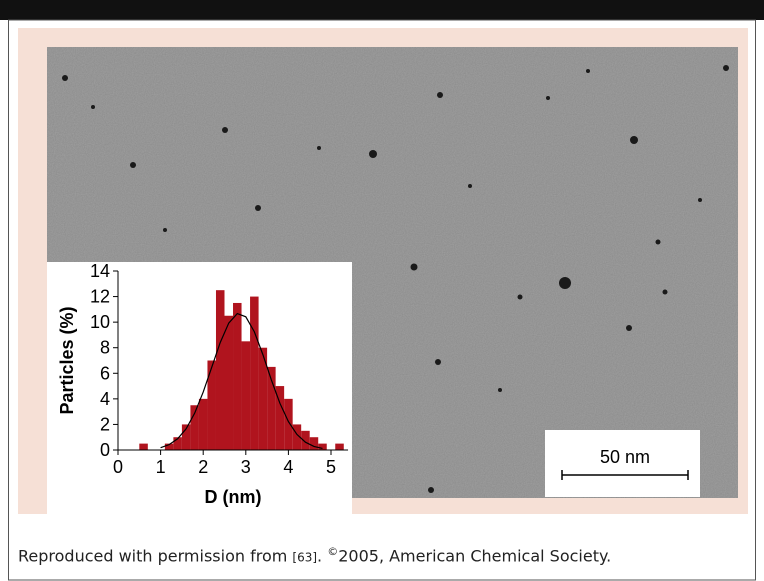 The image size is (764, 581). I want to click on x-tick-label: 0, so click(118, 467).